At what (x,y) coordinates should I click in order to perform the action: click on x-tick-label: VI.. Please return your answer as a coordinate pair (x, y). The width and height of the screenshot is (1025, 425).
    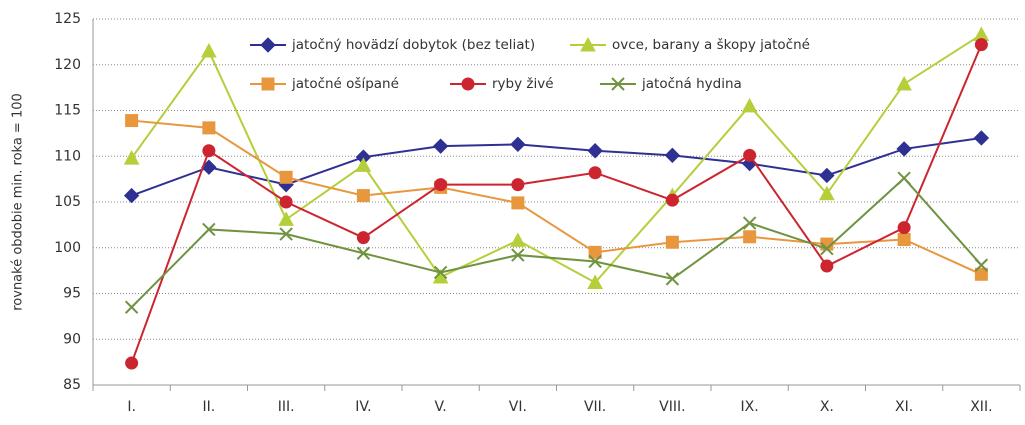
    Looking at the image, I should click on (518, 407).